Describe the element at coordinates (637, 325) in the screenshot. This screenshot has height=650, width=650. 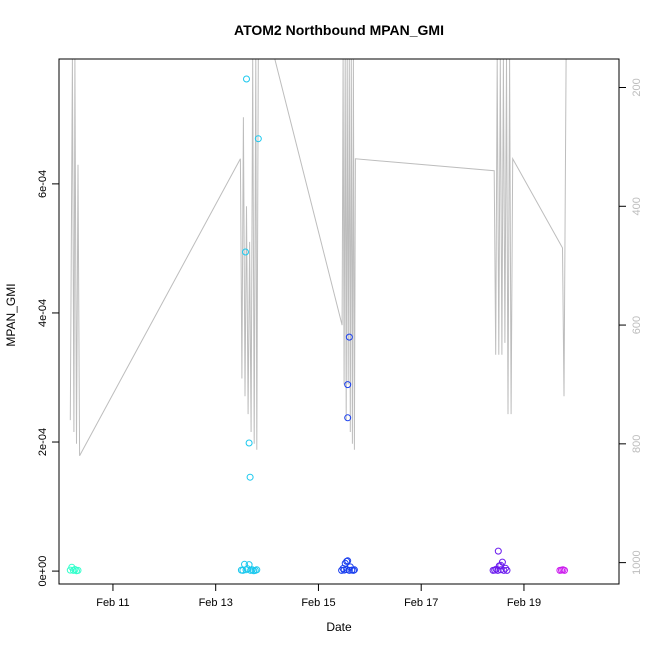
I see `right-tick-label-2: 600` at that location.